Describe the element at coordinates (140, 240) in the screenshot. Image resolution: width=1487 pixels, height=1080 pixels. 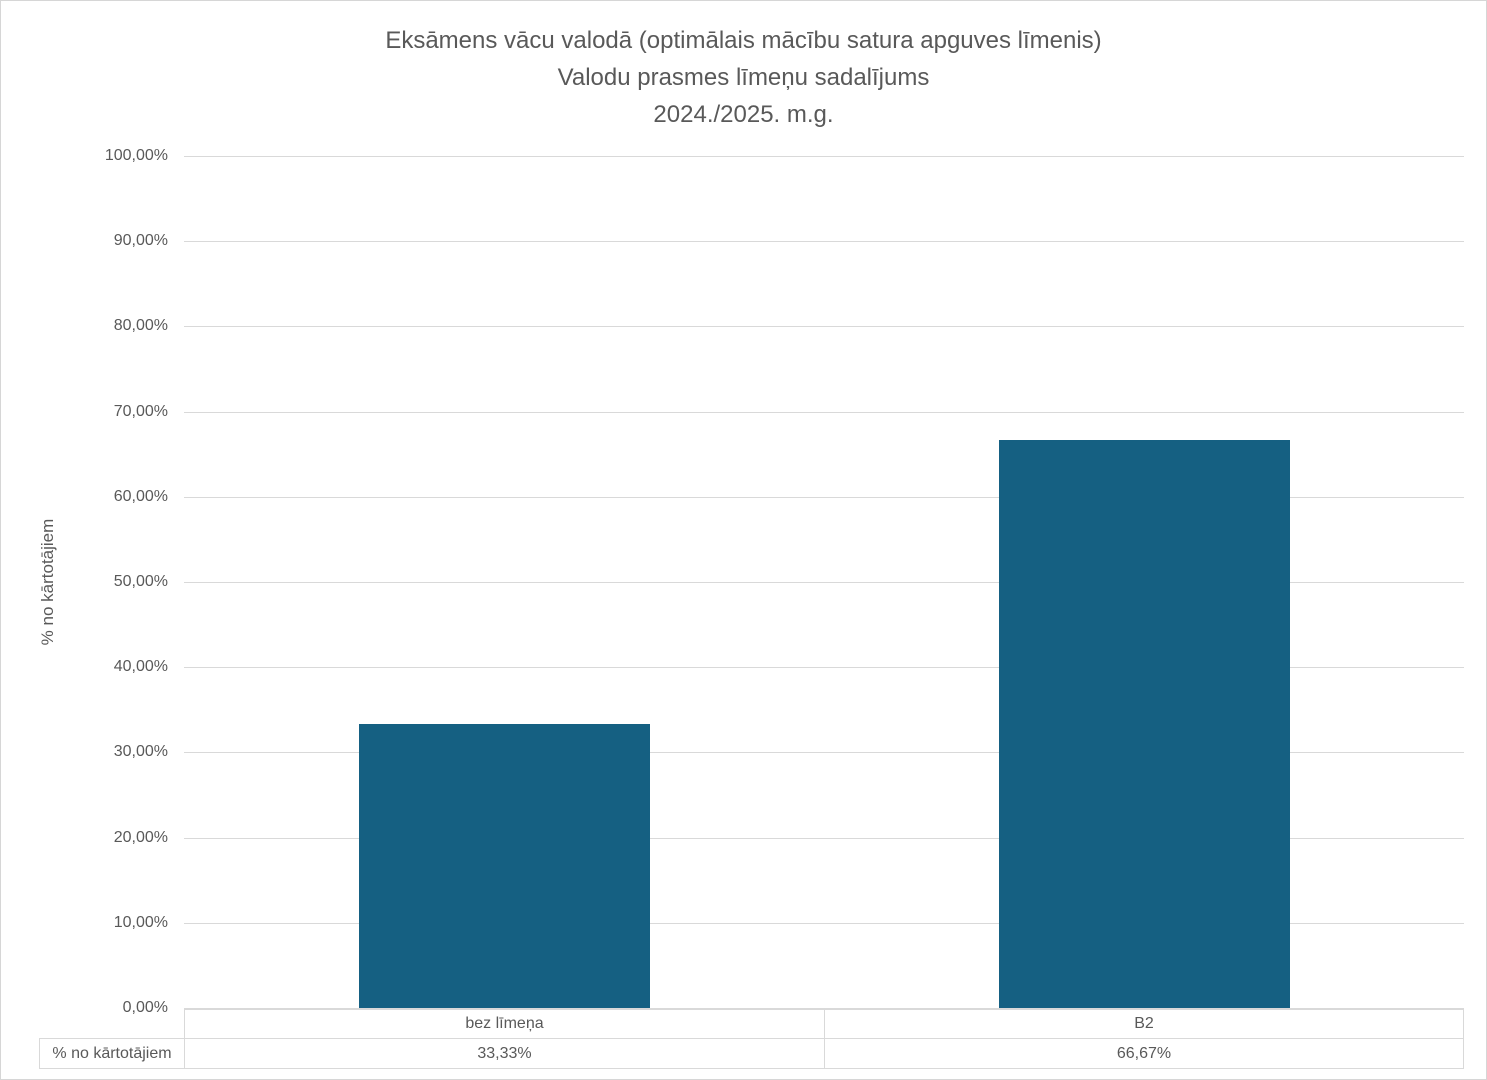
I see `y-tick-label: 90,00%` at that location.